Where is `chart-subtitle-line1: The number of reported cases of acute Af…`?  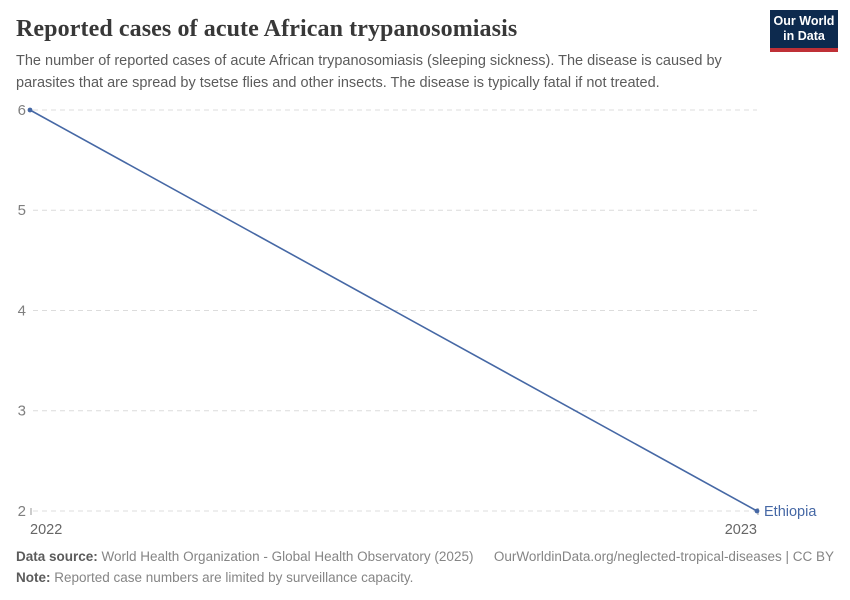
chart-subtitle-line1: The number of reported cases of acute Af… is located at coordinates (369, 61).